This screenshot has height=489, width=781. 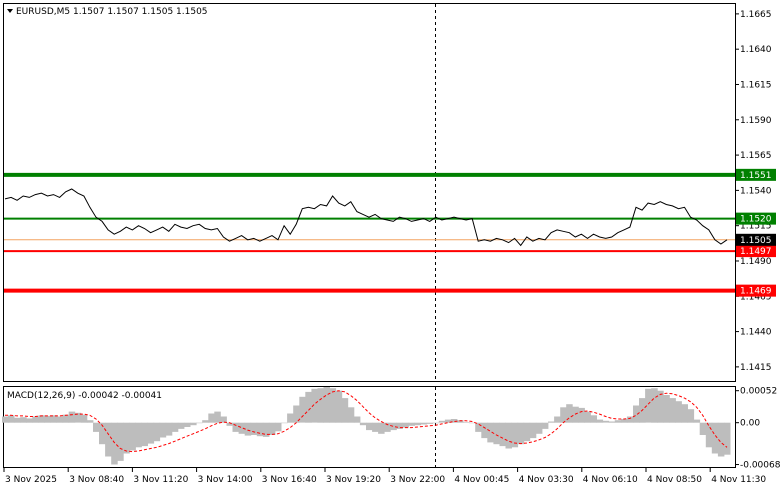 I want to click on price-axis-label: 1.1490, so click(x=756, y=262).